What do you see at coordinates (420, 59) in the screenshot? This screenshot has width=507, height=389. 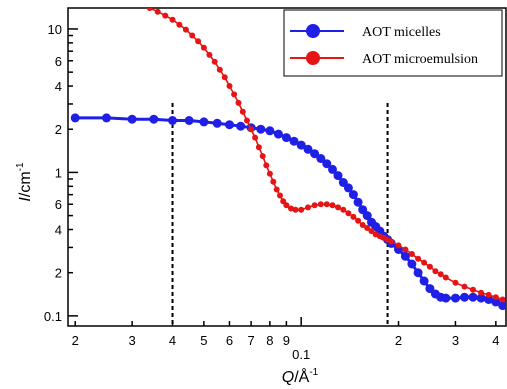 I see `legend-label-microemulsion: AOT microemulsion` at bounding box center [420, 59].